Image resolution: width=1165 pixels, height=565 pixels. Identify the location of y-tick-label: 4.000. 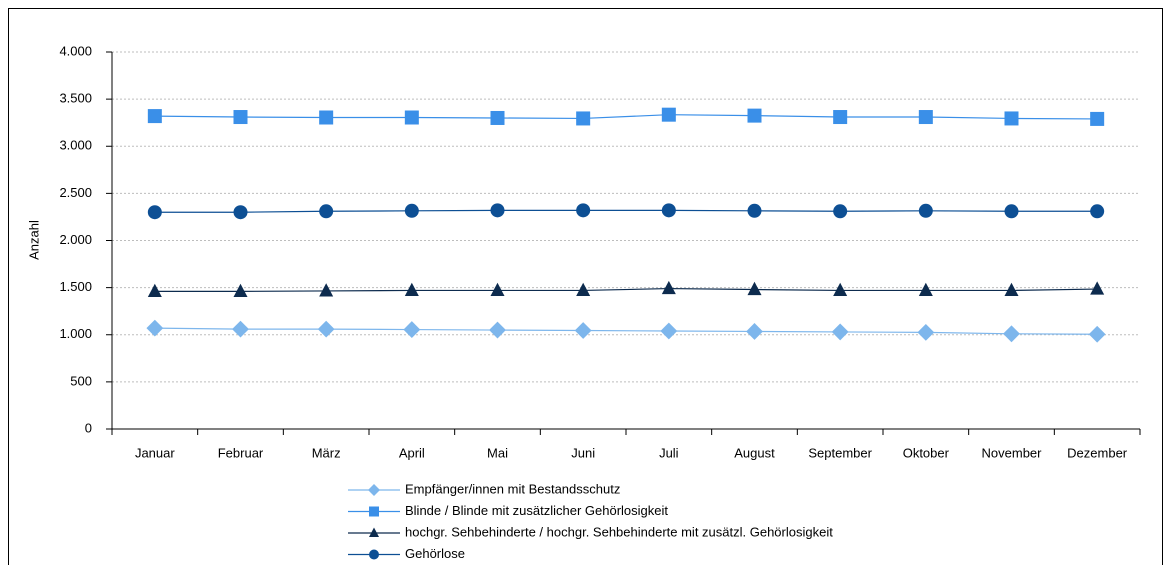
(75, 50).